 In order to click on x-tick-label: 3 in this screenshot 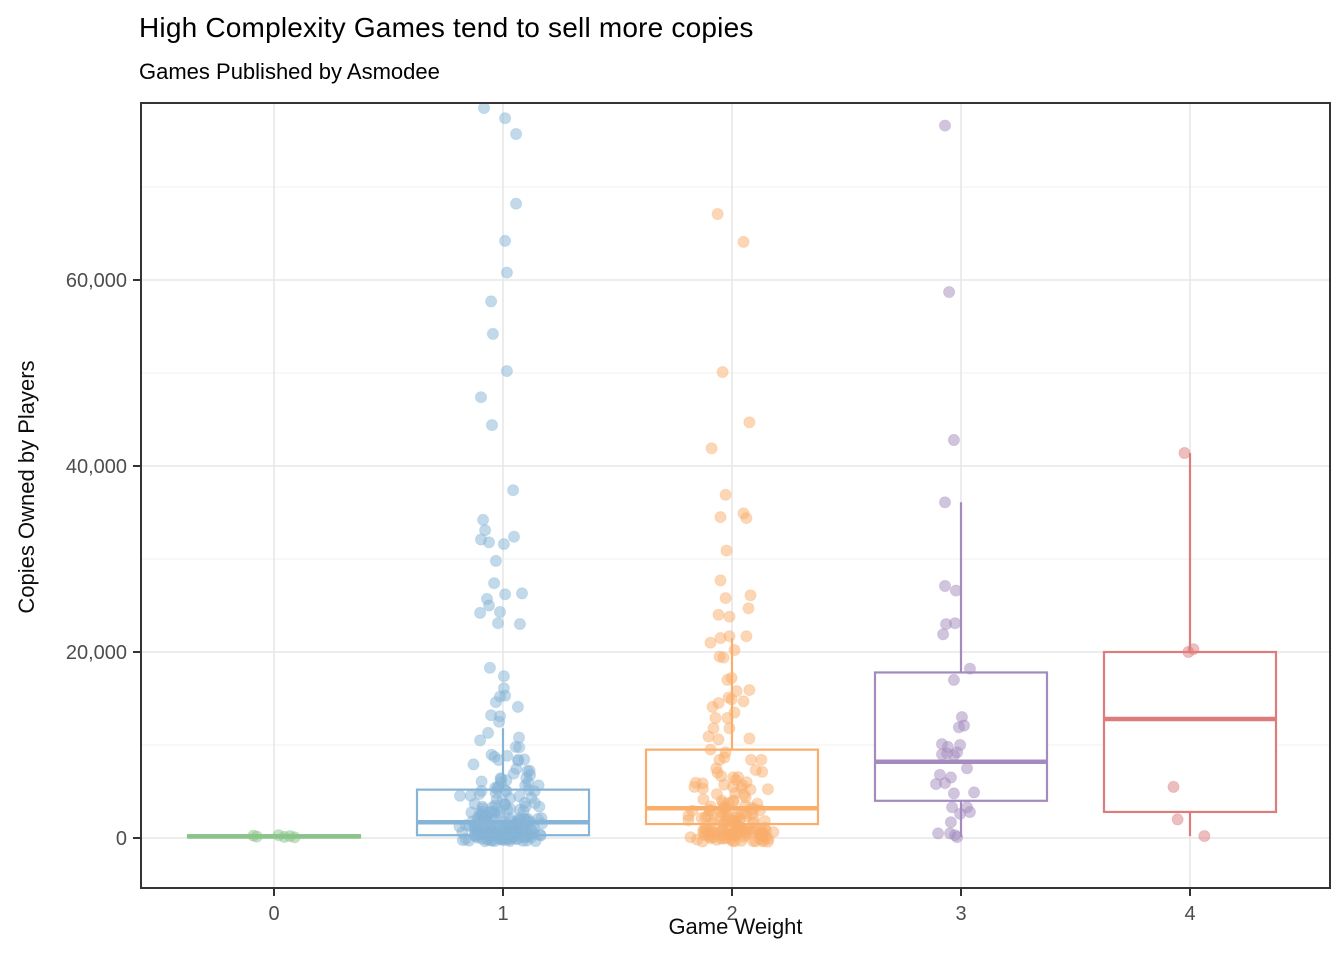, I will do `click(960, 914)`.